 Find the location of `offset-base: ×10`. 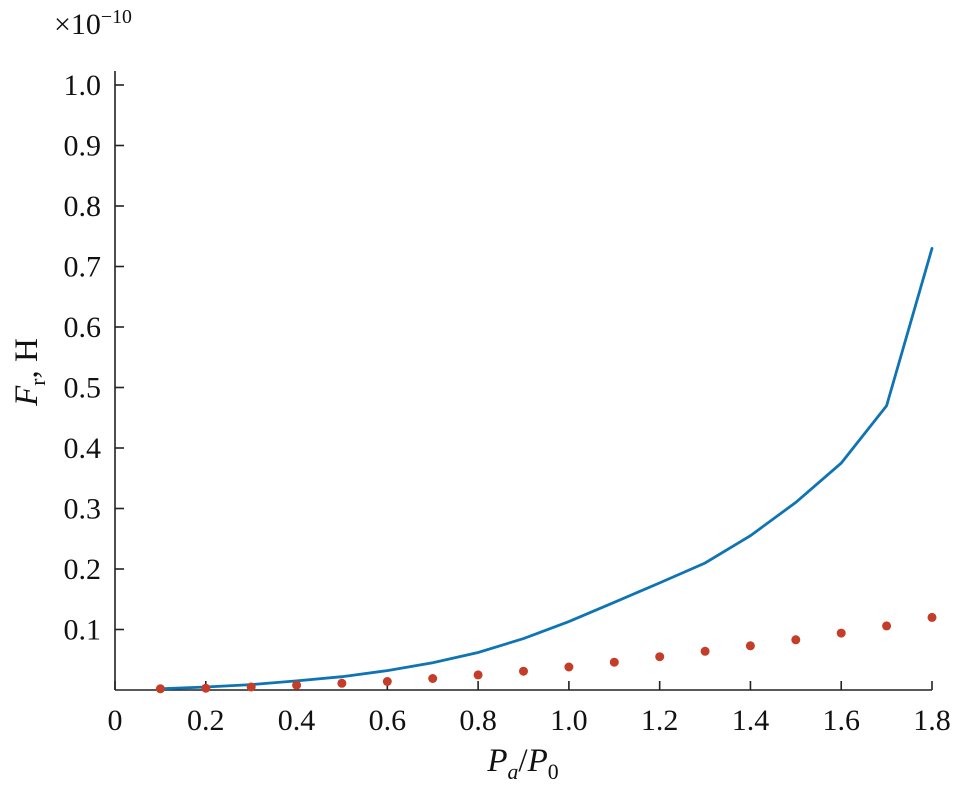

offset-base: ×10 is located at coordinates (77, 24).